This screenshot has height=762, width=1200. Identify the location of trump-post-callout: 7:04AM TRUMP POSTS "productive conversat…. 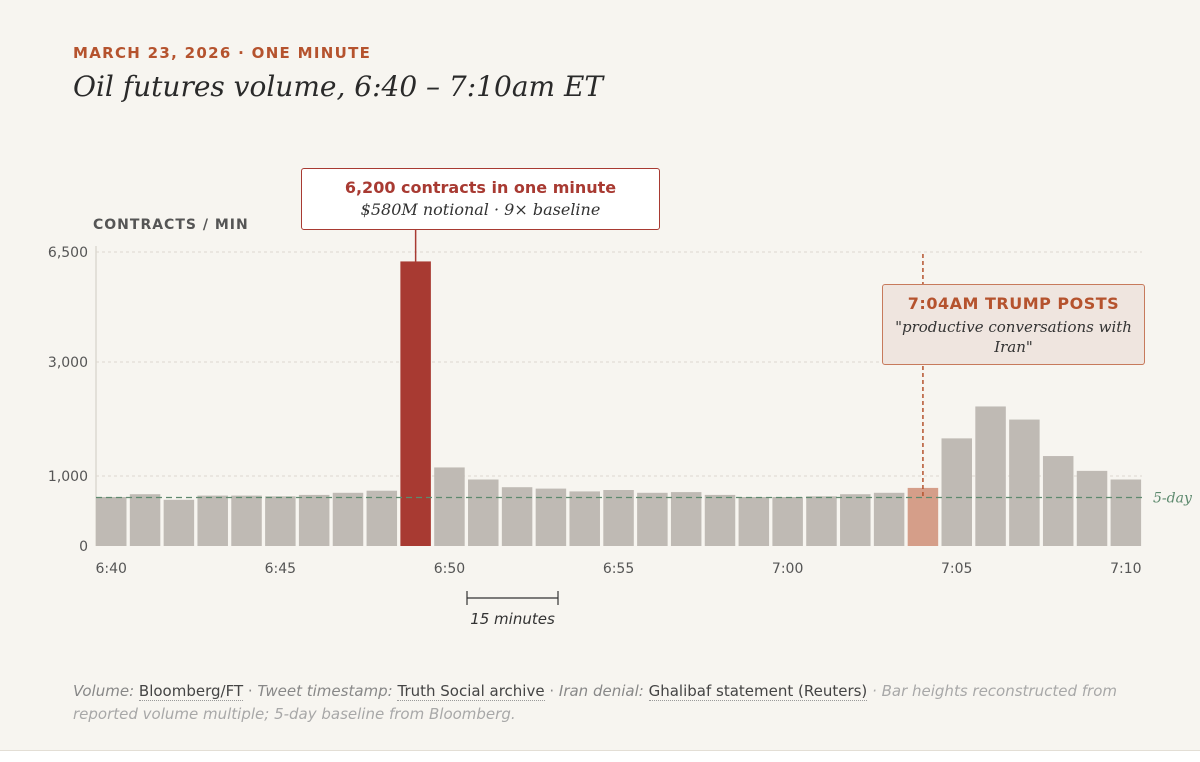
(1013, 324).